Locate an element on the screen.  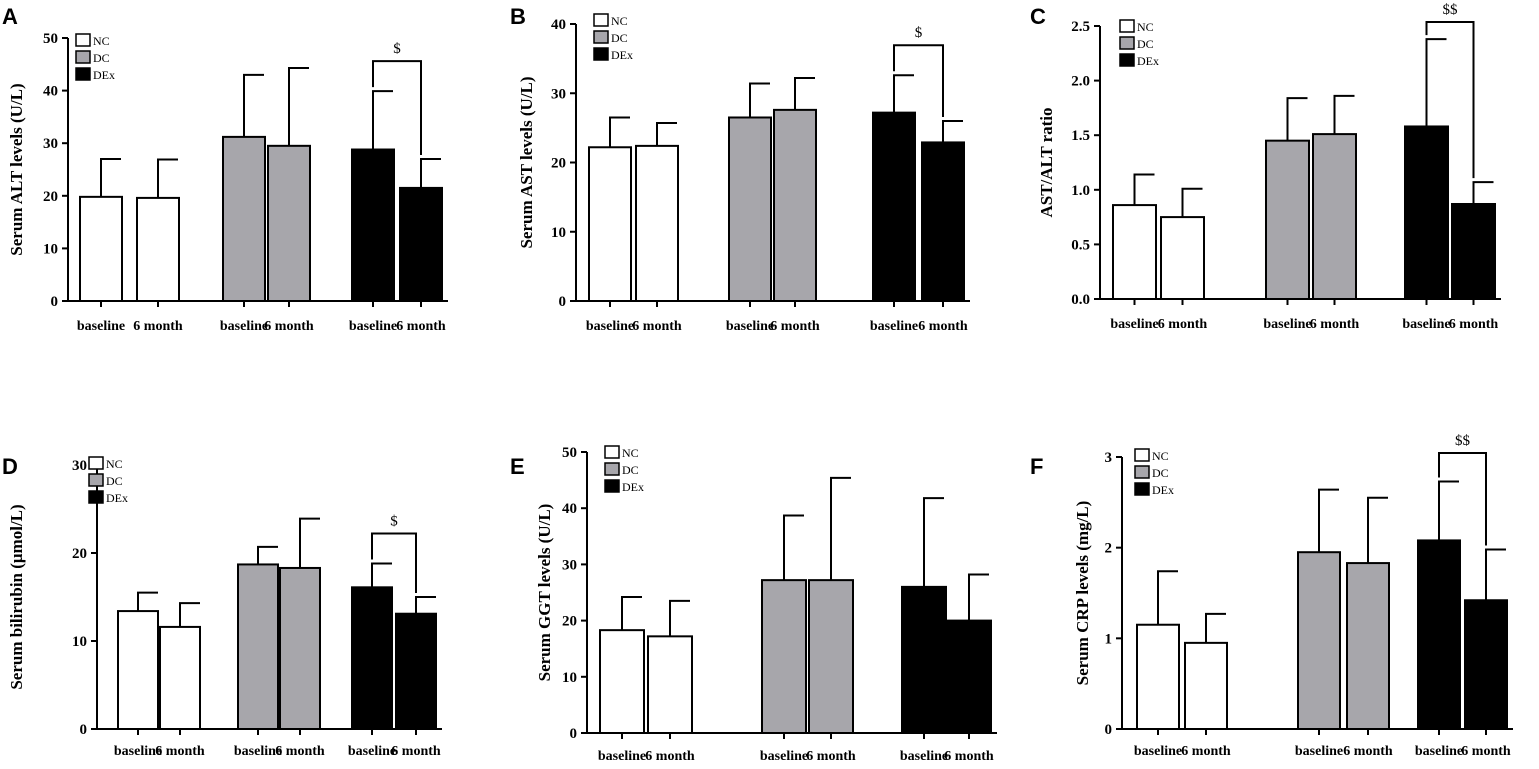
panel-letter: B is located at coordinates (518, 16).